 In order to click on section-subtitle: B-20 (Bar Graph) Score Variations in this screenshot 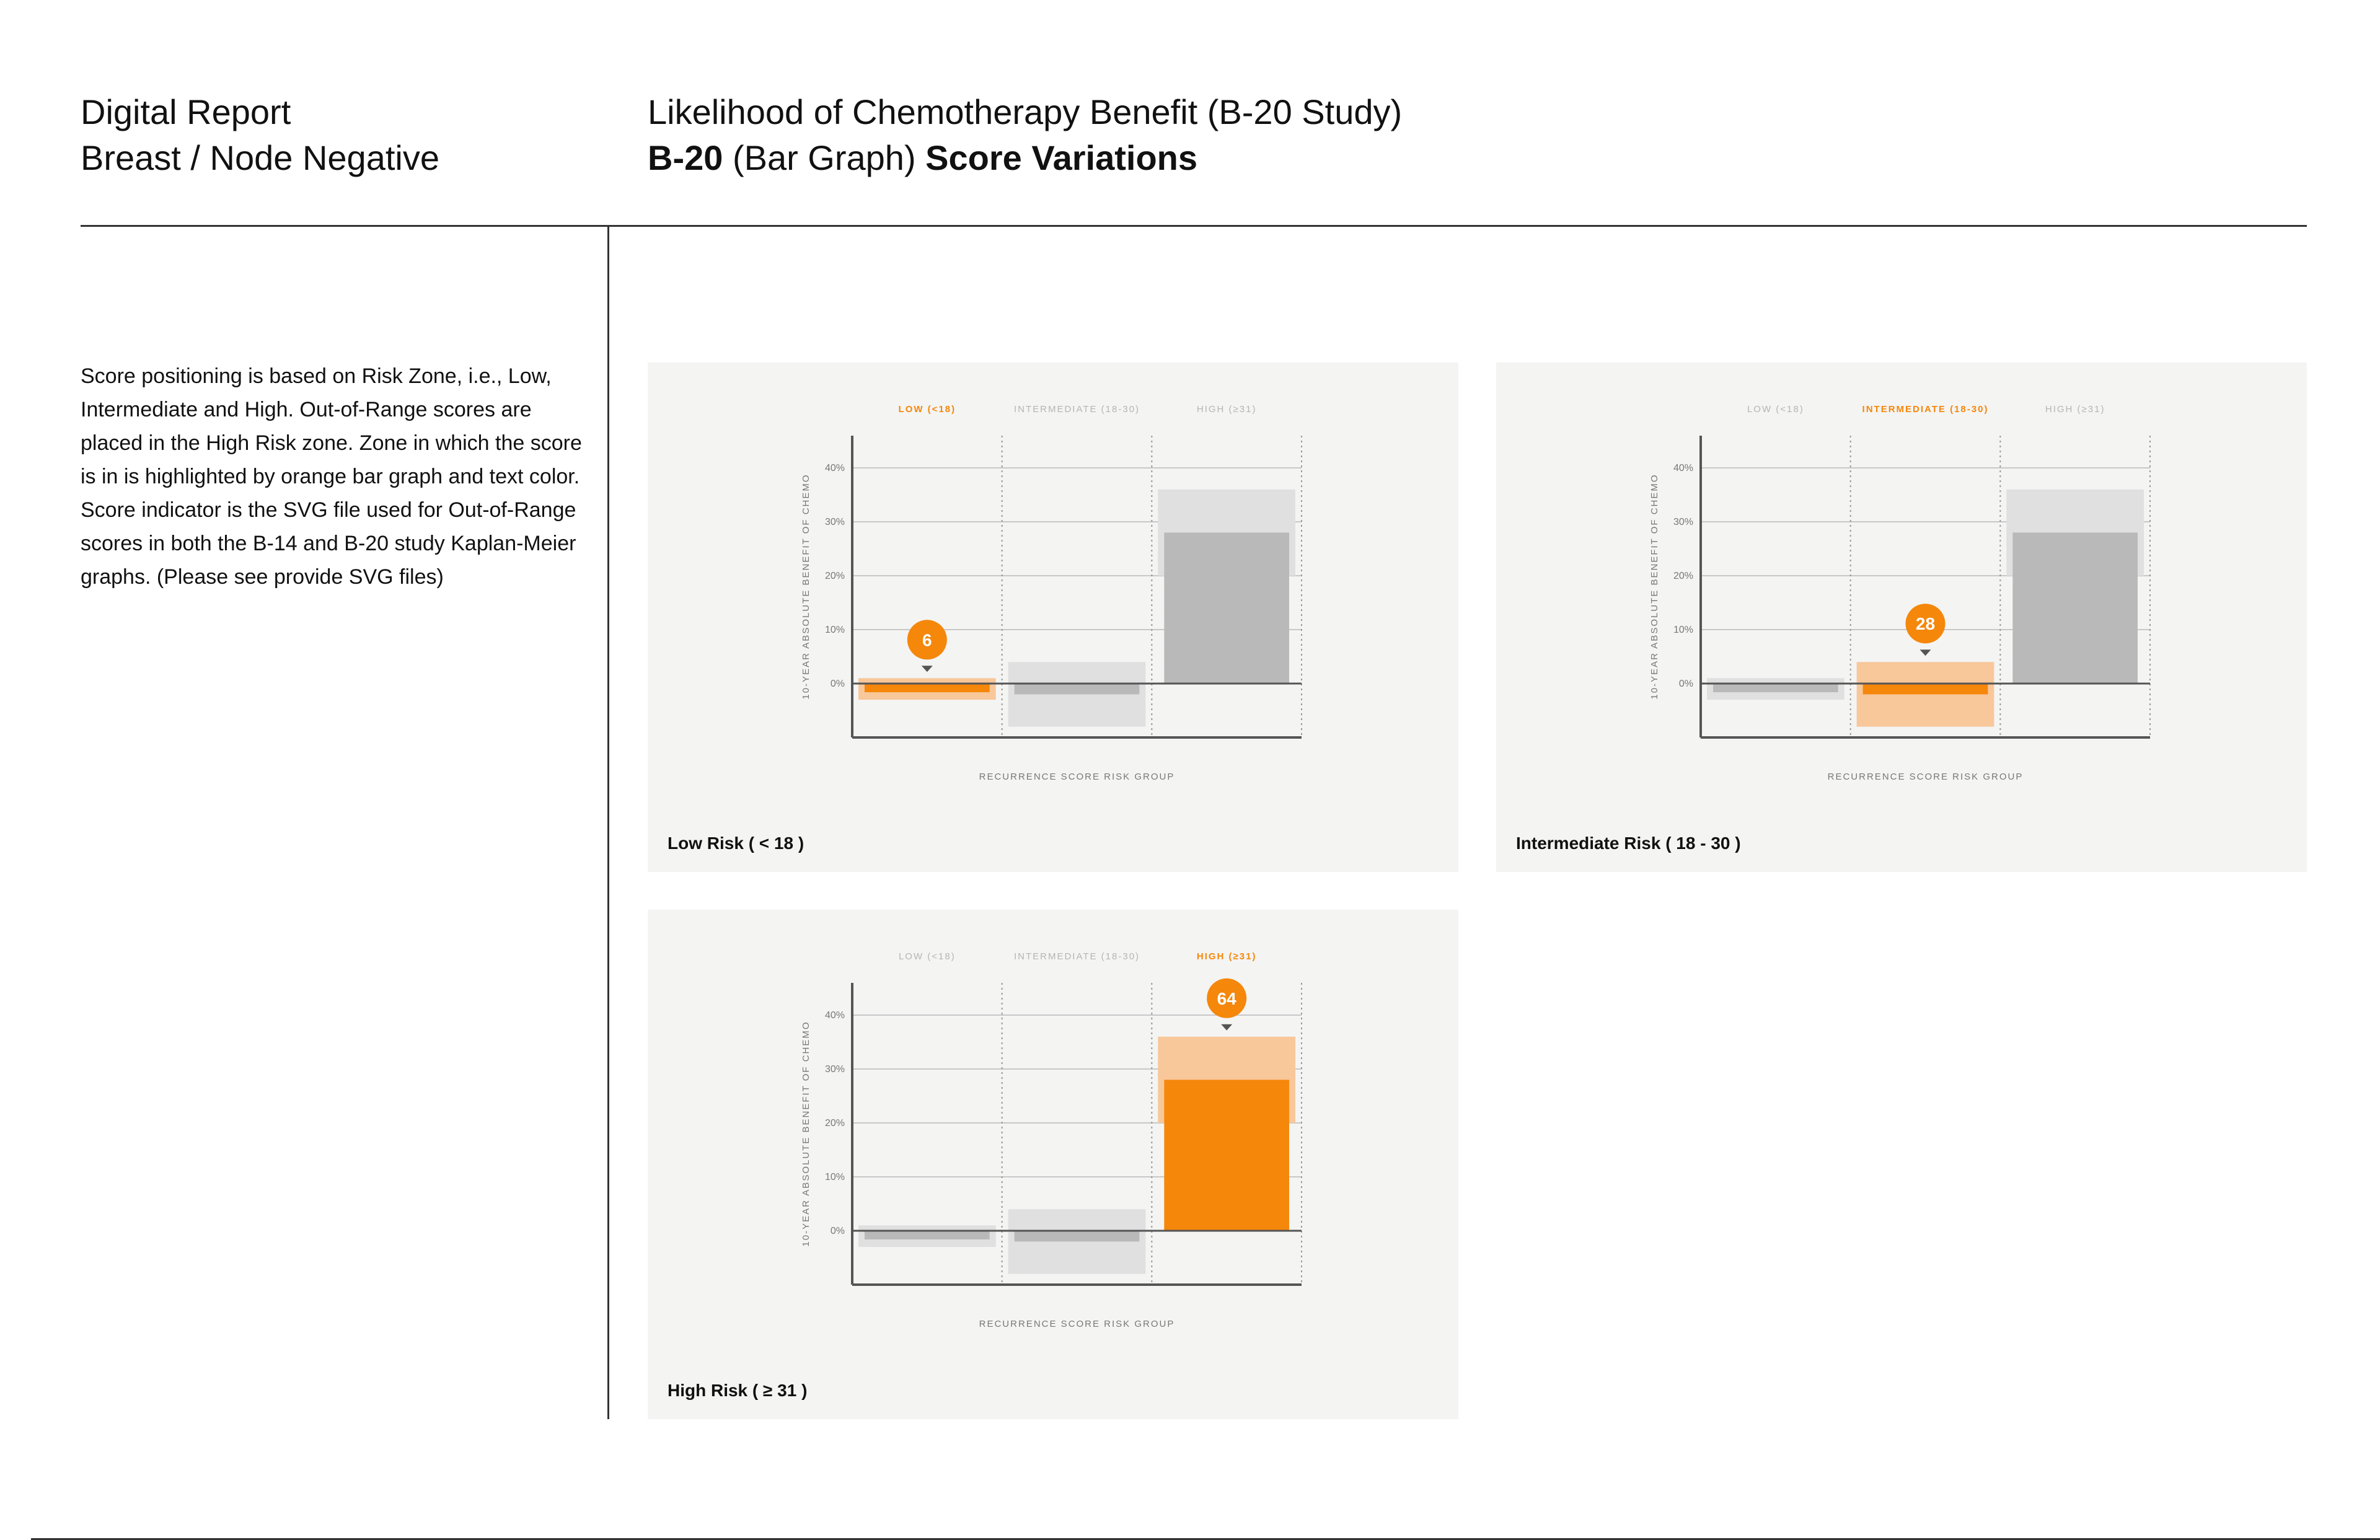, I will do `click(1025, 158)`.